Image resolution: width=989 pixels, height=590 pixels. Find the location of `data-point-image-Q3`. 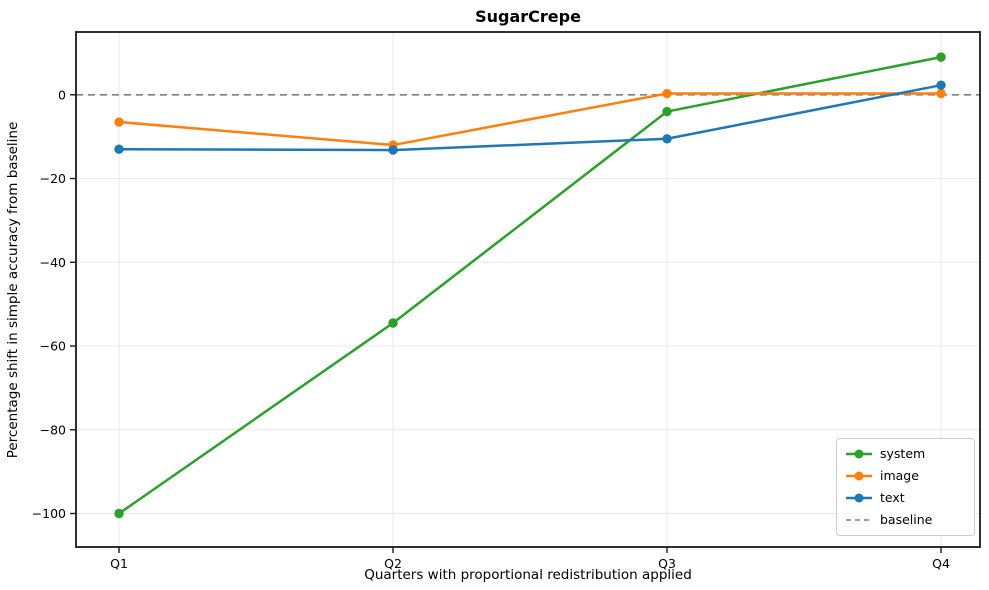

data-point-image-Q3 is located at coordinates (667, 93).